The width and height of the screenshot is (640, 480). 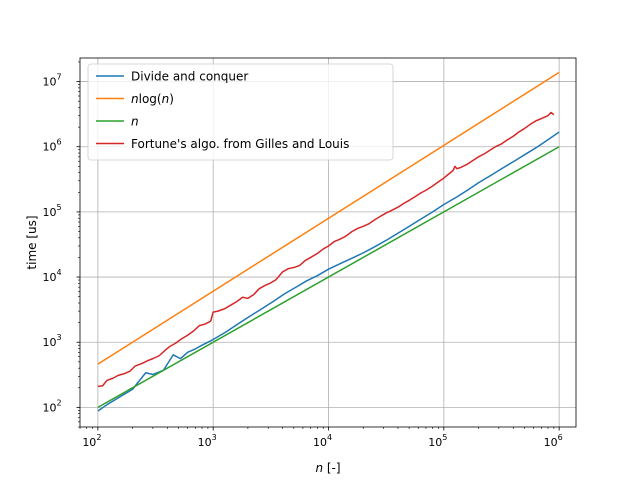 What do you see at coordinates (91, 441) in the screenshot?
I see `x-tick-label: 10²` at bounding box center [91, 441].